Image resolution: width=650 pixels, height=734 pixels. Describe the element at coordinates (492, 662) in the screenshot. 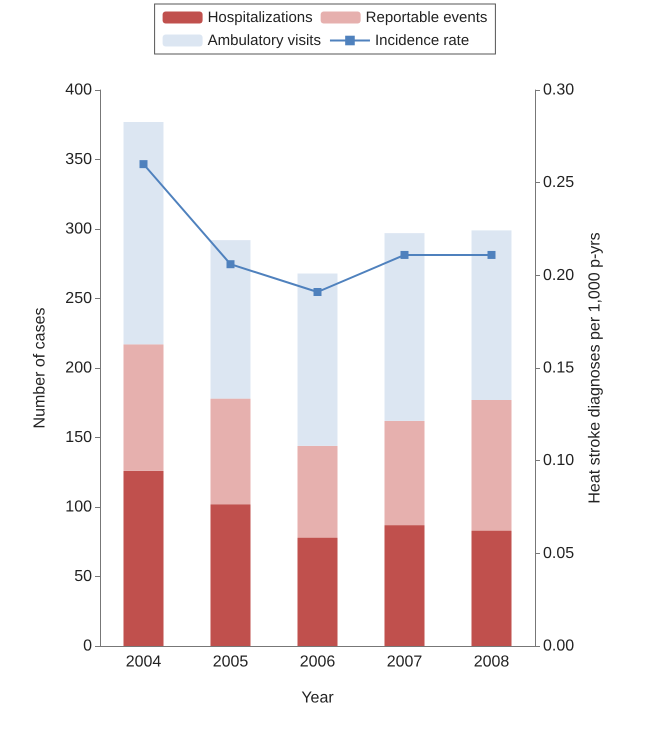

I see `x-tick-label: 2008` at that location.